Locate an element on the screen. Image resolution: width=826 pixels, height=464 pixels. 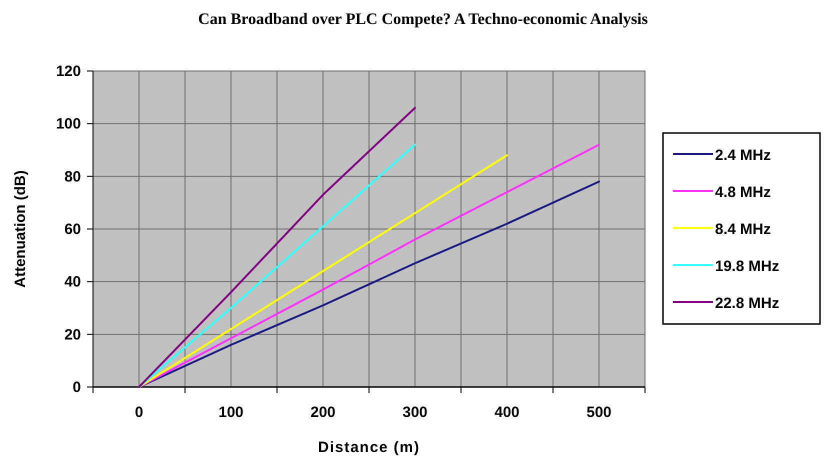
legend-label: 22.8 MHz is located at coordinates (747, 303).